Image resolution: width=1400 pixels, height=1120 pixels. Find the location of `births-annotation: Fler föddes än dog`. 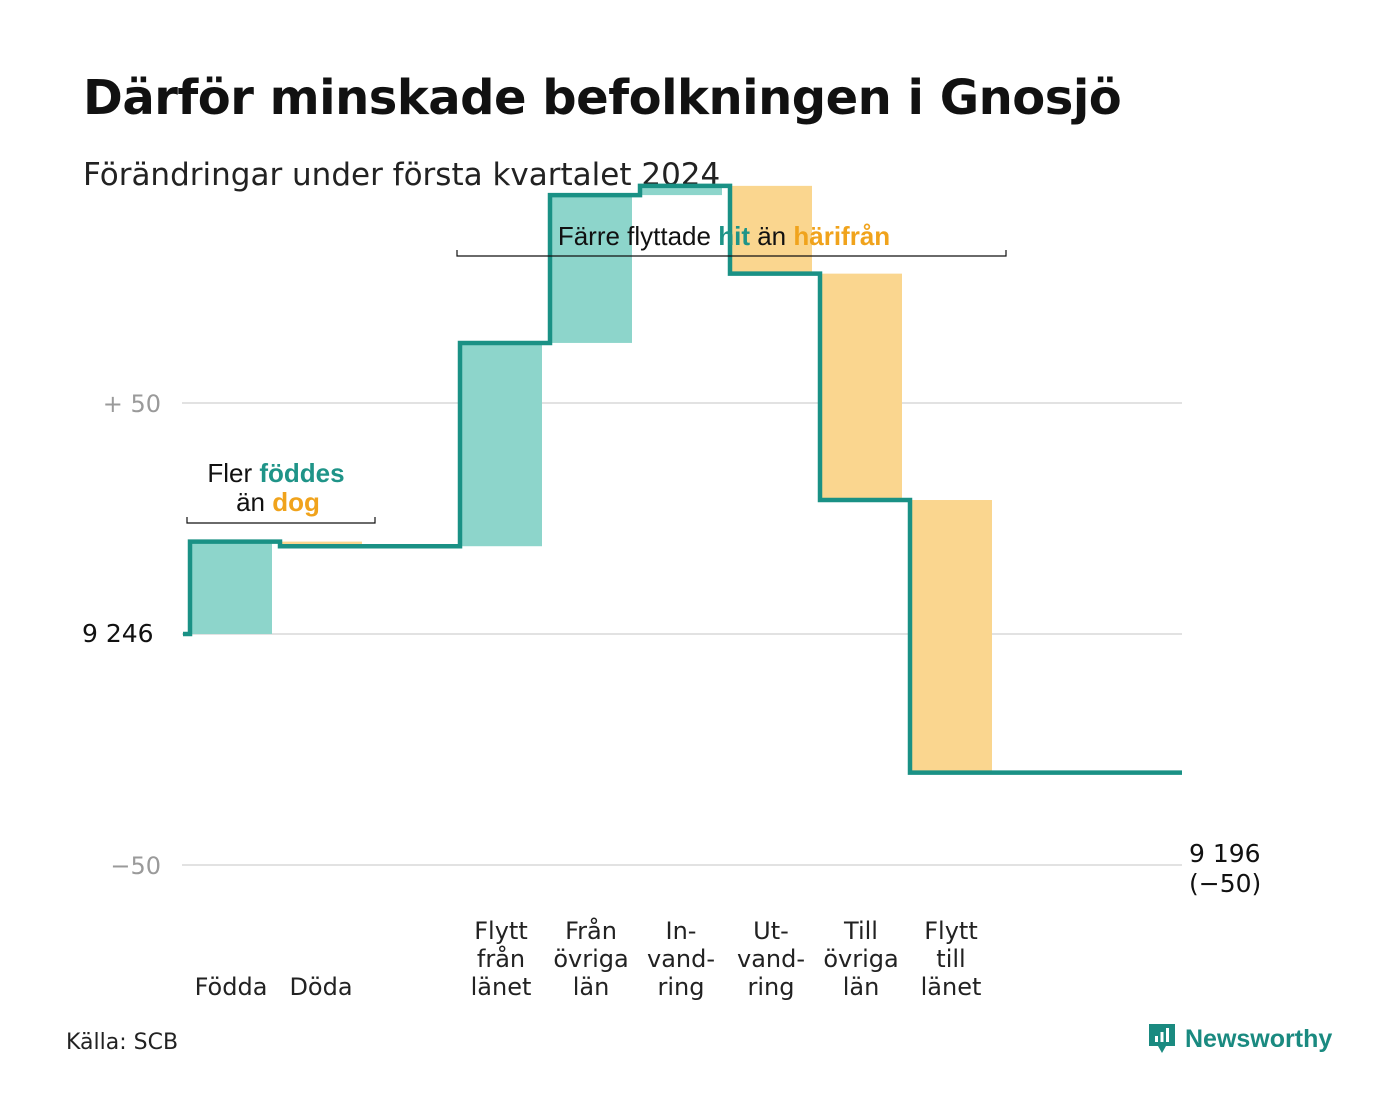

births-annotation: Fler föddes än dog is located at coordinates (281, 491).